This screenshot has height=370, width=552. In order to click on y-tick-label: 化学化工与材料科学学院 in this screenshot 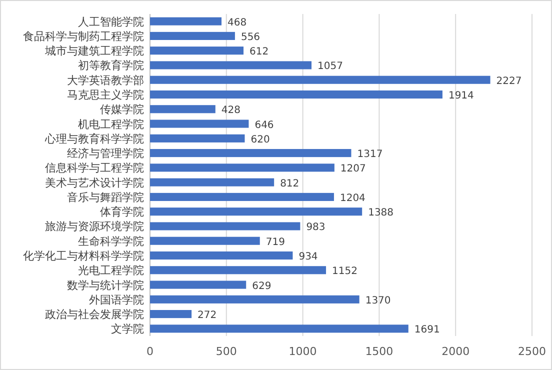, I will do `click(83, 256)`.